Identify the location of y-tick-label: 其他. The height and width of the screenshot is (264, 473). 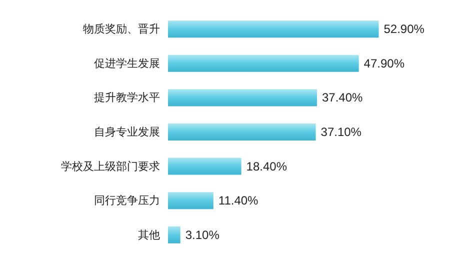
(149, 235).